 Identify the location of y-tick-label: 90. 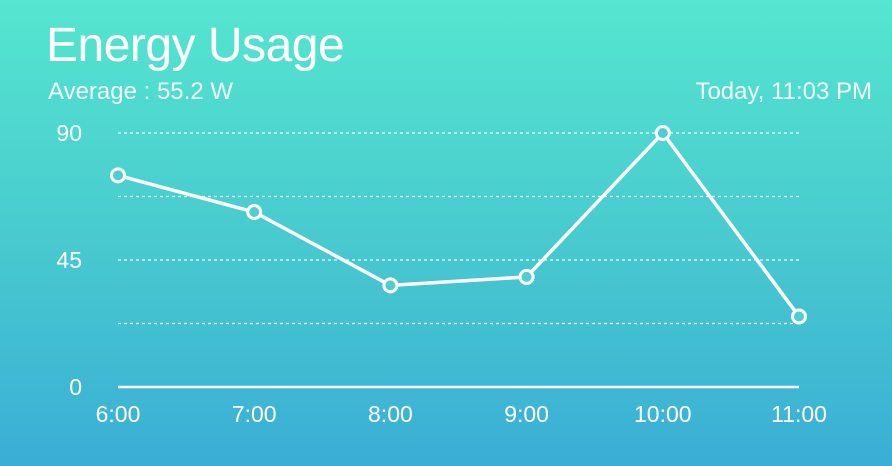
(69, 133).